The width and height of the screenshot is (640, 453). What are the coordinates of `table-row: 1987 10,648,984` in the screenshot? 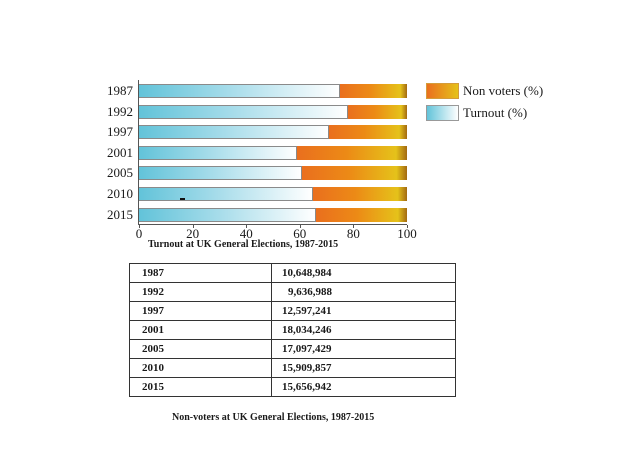 It's located at (292, 273).